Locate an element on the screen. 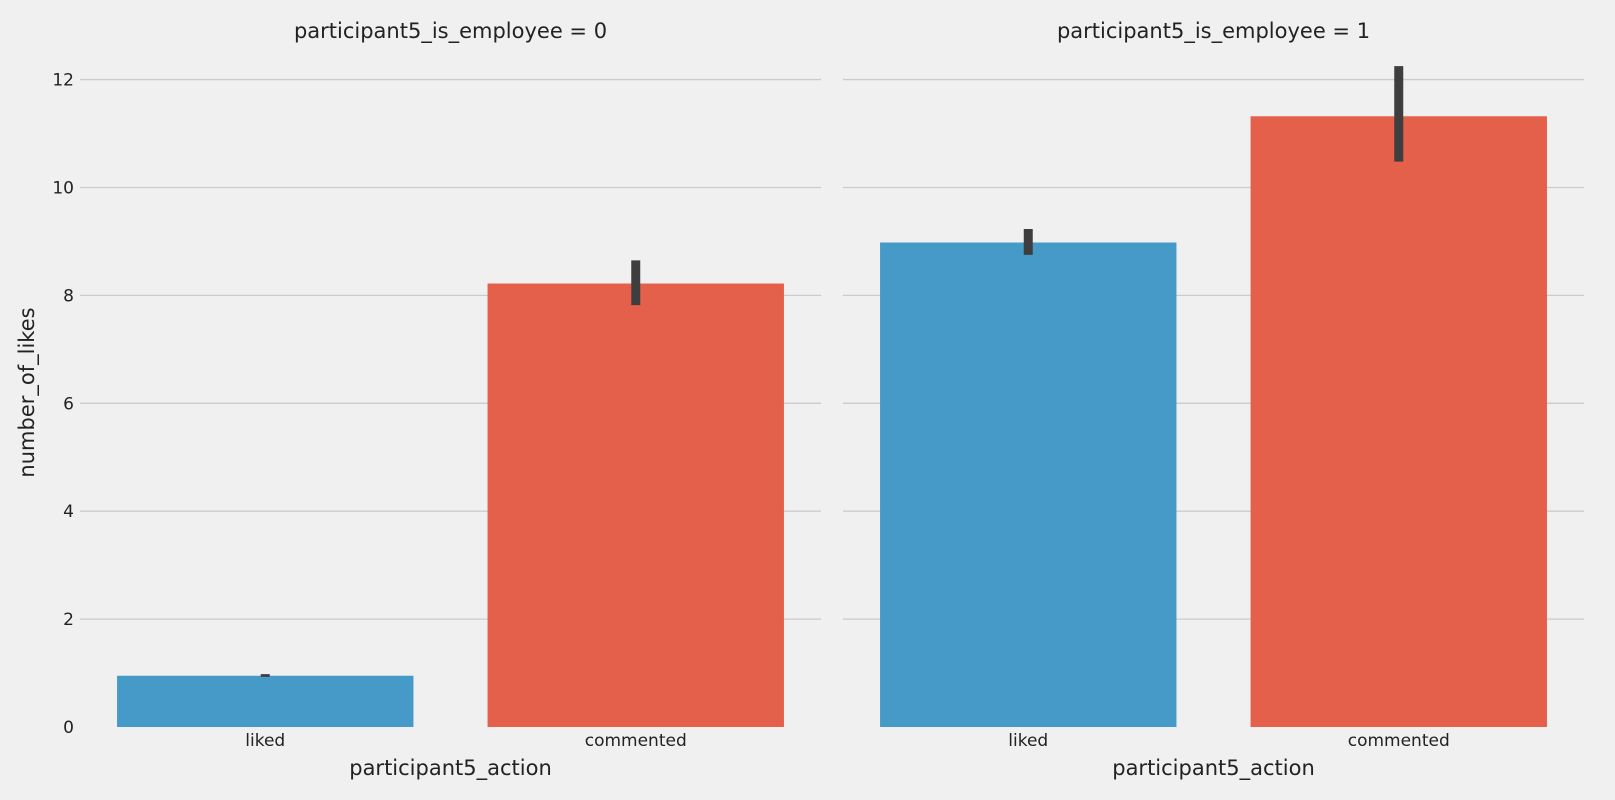 The image size is (1615, 800). y-tick-label: 2 is located at coordinates (68, 620).